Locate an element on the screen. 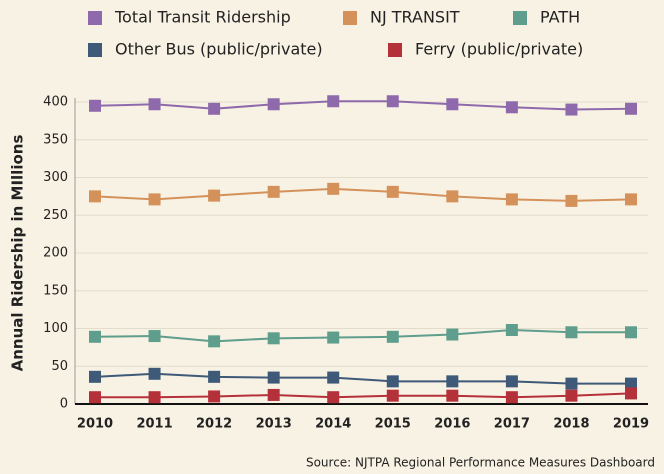  x-tick-label: 2014 is located at coordinates (333, 424).